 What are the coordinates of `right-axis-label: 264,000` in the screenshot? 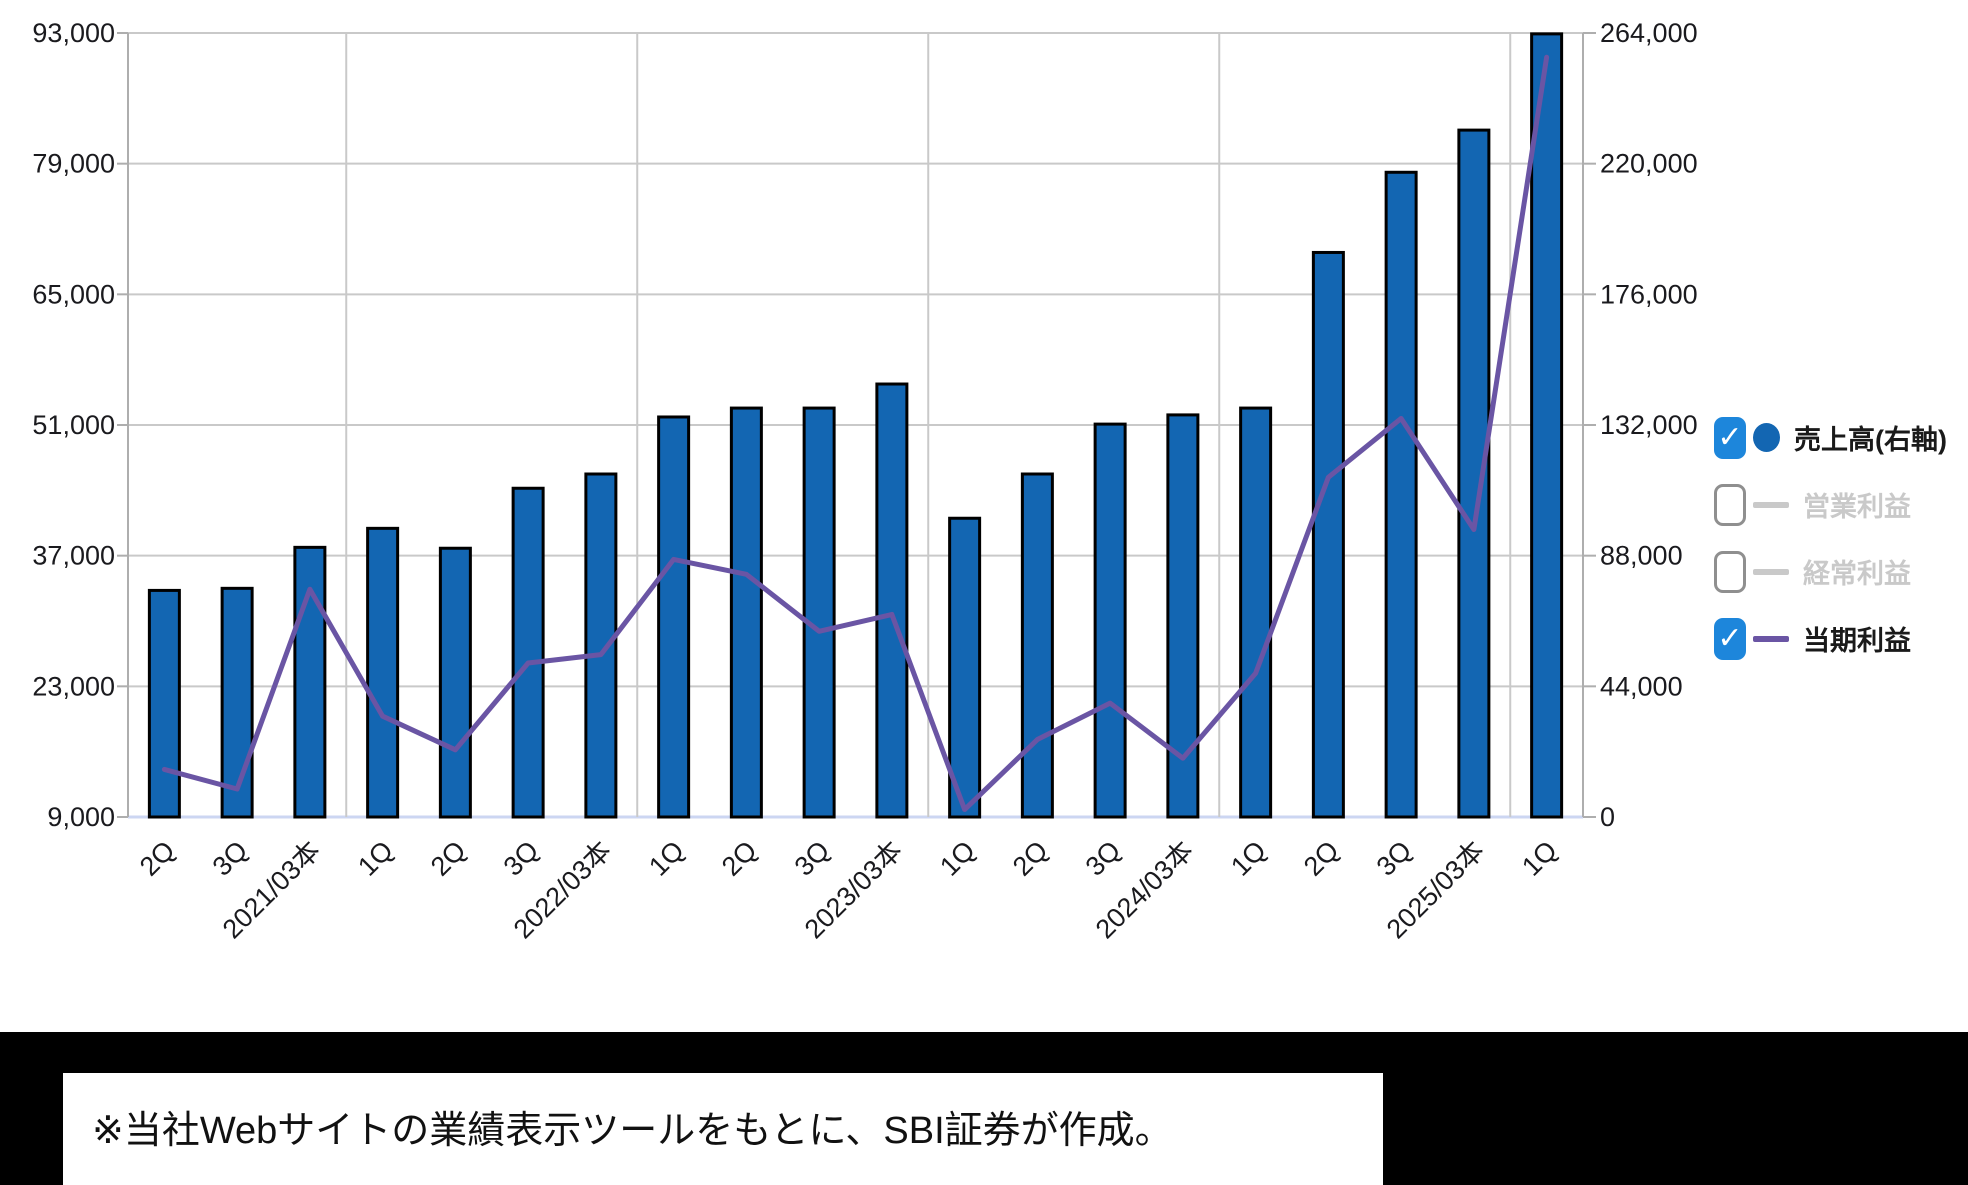 It's located at (1649, 33).